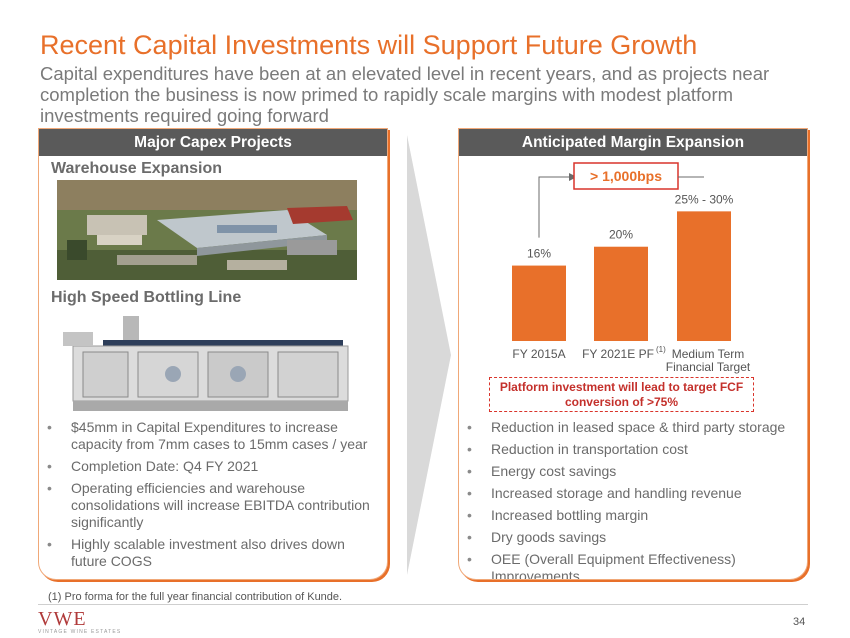  Describe the element at coordinates (211, 466) in the screenshot. I see `list-item: Completion Date: Q4 FY 2021` at that location.